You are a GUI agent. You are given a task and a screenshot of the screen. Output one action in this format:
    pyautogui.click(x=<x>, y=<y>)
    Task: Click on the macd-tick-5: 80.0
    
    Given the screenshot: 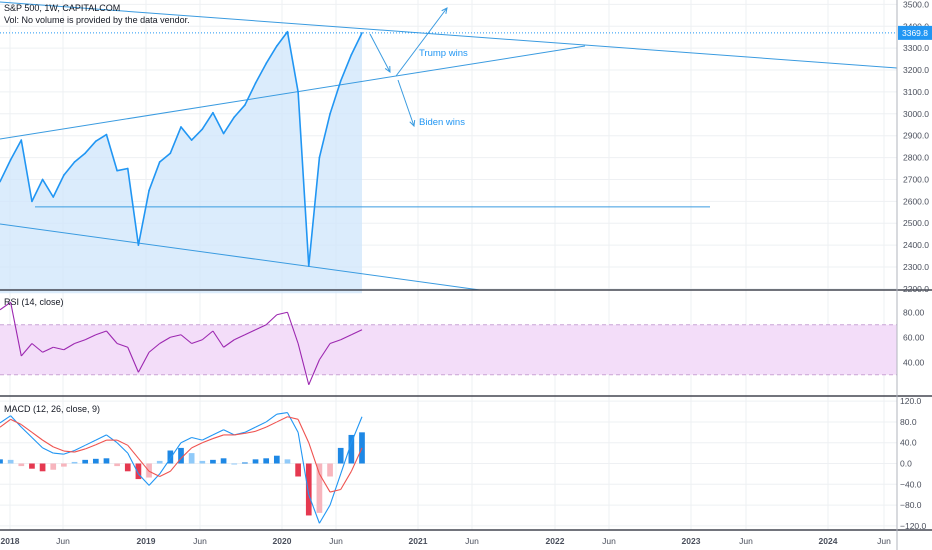 What is the action you would take?
    pyautogui.click(x=908, y=422)
    